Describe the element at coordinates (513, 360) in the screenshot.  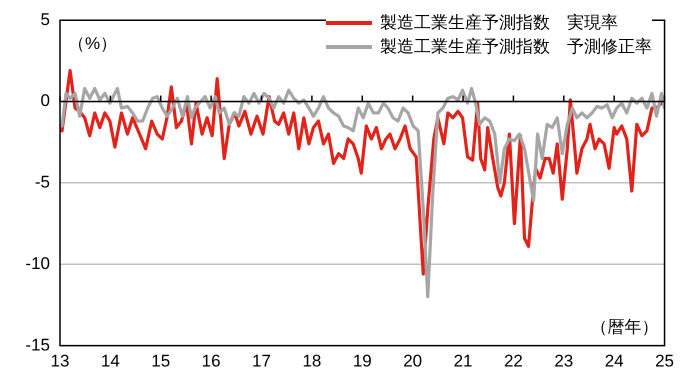
I see `x-tick-label: 22` at that location.